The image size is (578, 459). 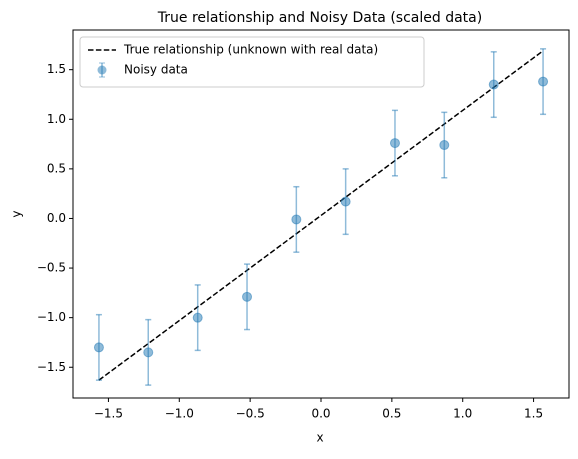 What do you see at coordinates (102, 70) in the screenshot?
I see `legend-swatch` at bounding box center [102, 70].